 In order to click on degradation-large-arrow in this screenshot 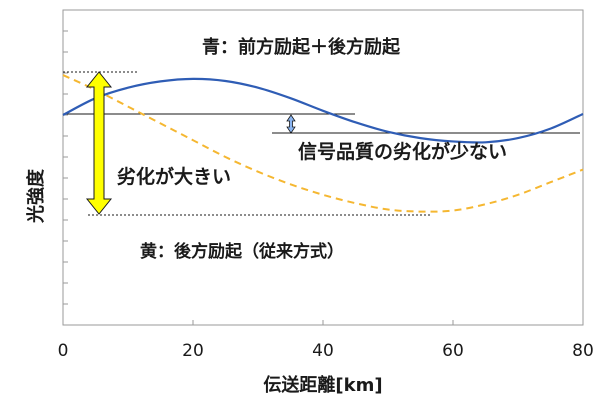, I will do `click(99, 143)`.